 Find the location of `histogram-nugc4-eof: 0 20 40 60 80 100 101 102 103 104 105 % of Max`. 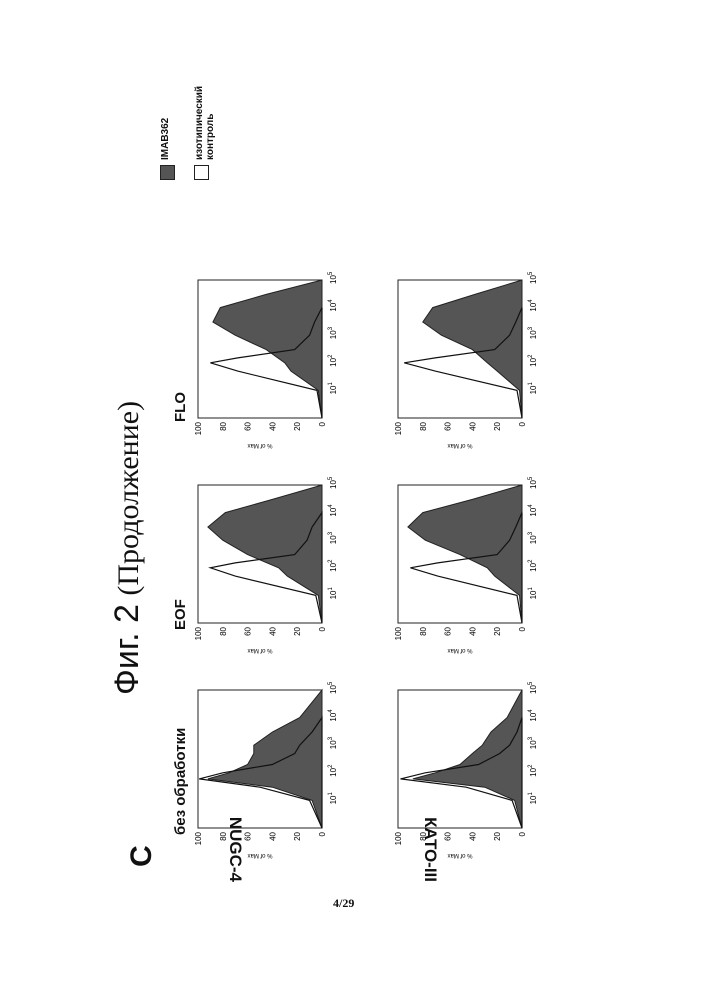

histogram-nugc4-eof: 0 20 40 60 80 100 101 102 103 104 105 % of Max is located at coordinates (273, 565).